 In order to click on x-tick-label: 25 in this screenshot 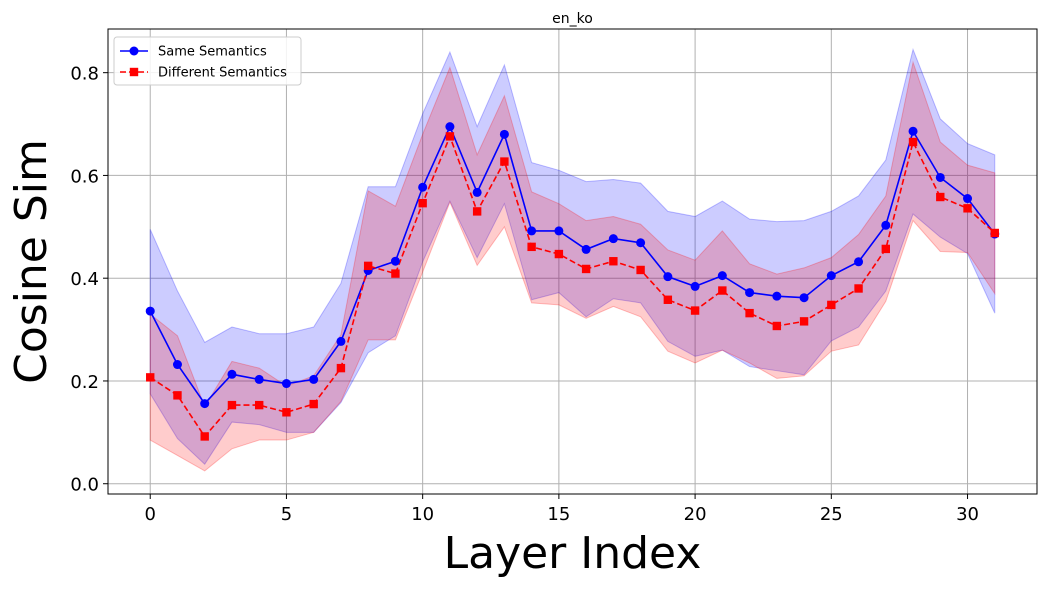, I will do `click(831, 514)`.